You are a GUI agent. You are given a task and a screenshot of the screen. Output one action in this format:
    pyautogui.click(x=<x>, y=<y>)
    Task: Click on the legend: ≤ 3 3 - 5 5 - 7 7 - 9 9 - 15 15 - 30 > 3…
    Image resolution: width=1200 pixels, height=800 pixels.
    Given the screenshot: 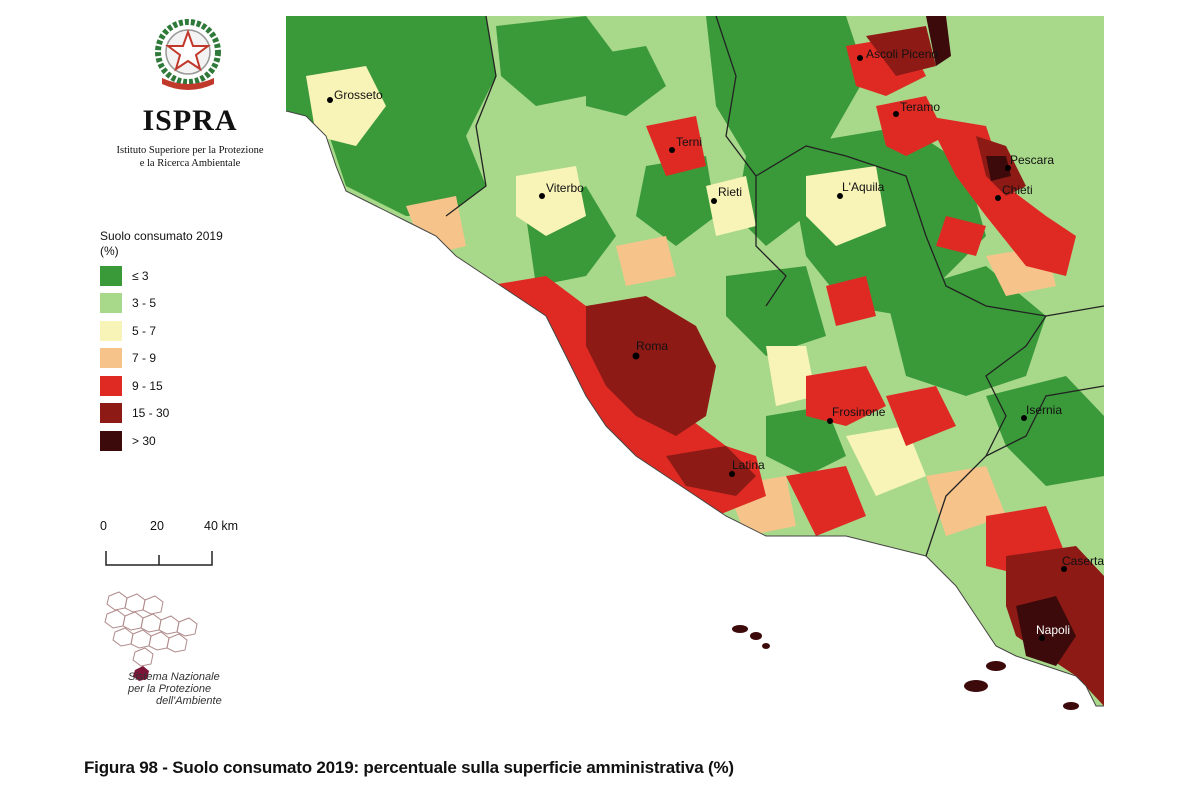 What is the action you would take?
    pyautogui.click(x=134, y=358)
    